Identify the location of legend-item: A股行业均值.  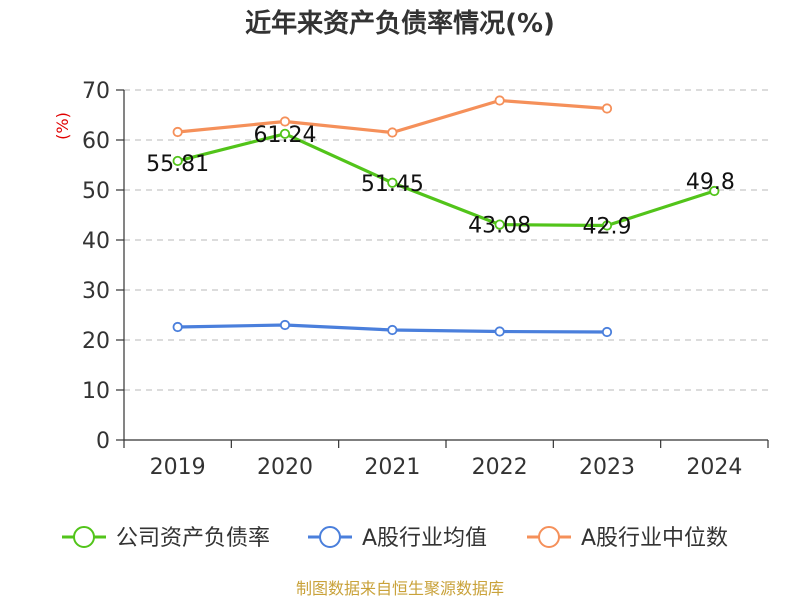
(397, 538).